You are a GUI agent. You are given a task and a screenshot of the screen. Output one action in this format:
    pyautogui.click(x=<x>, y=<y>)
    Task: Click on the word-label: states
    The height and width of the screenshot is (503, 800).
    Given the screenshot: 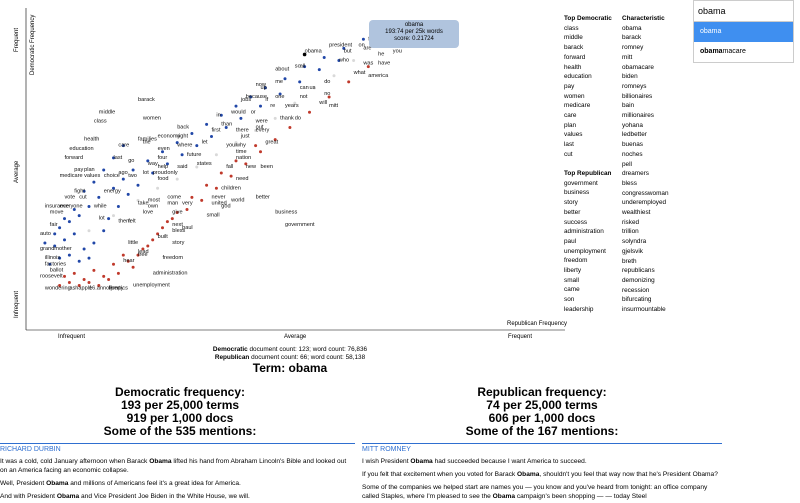 What is the action you would take?
    pyautogui.click(x=204, y=164)
    